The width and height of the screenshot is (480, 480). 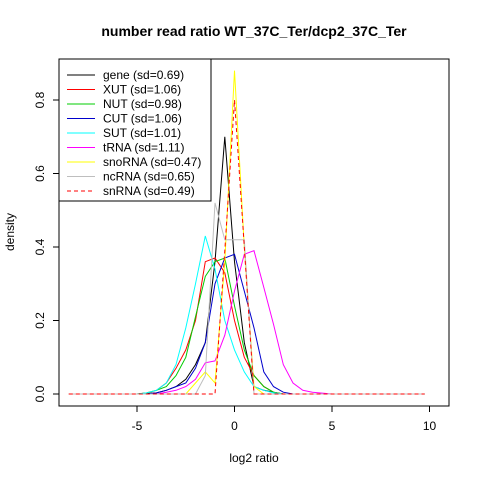 I want to click on y-tick-label: 0.0, so click(x=40, y=393).